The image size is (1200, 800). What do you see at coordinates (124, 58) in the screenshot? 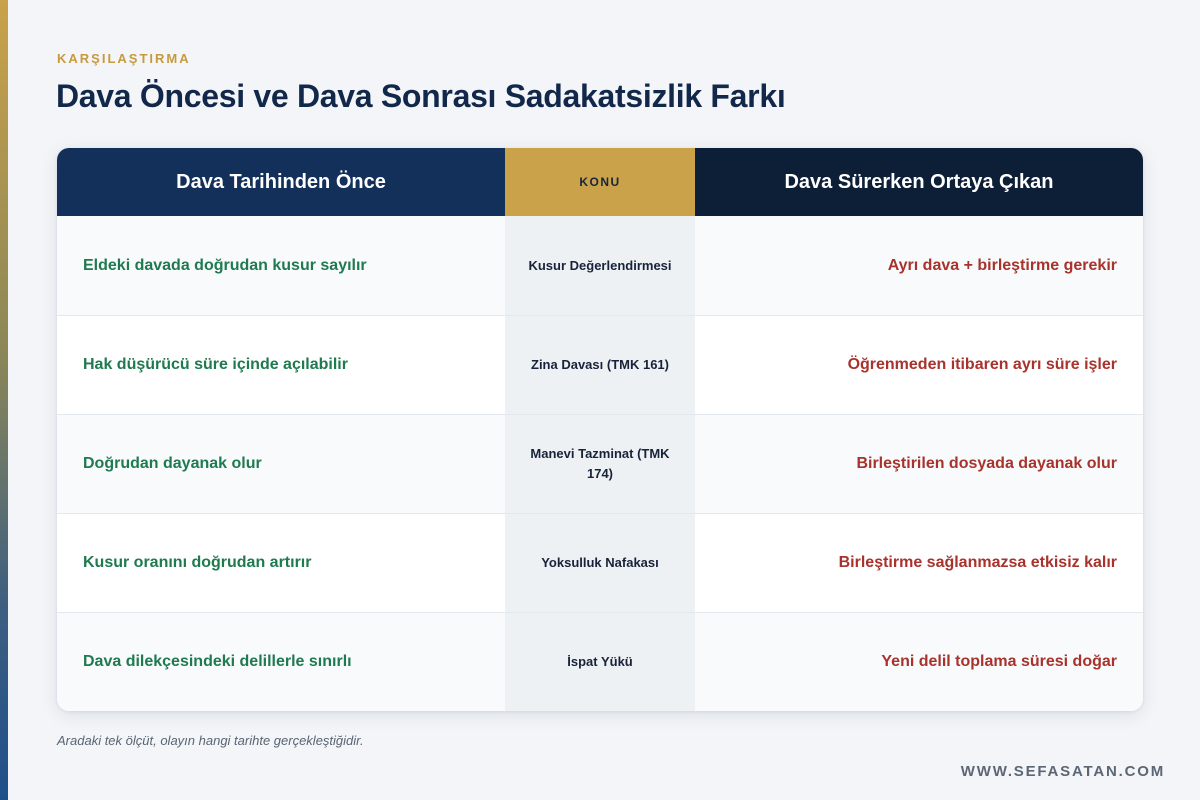
I see `eyebrow-label: KARŞILAŞTIRMA` at bounding box center [124, 58].